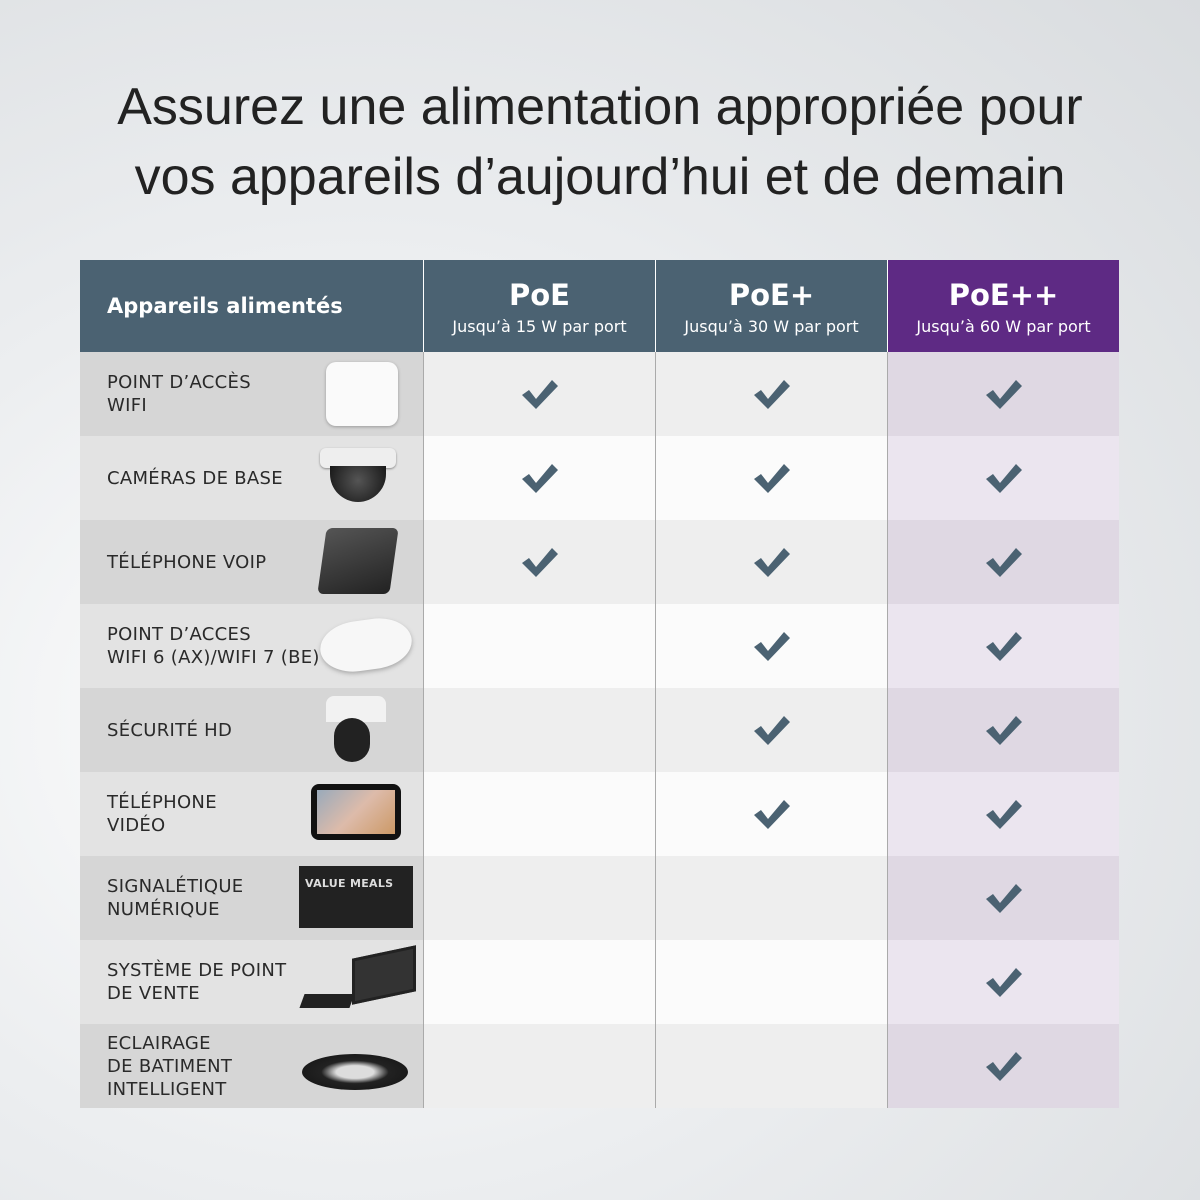 This screenshot has width=1200, height=1200. Describe the element at coordinates (1003, 294) in the screenshot. I see `column-name: PoE++` at that location.